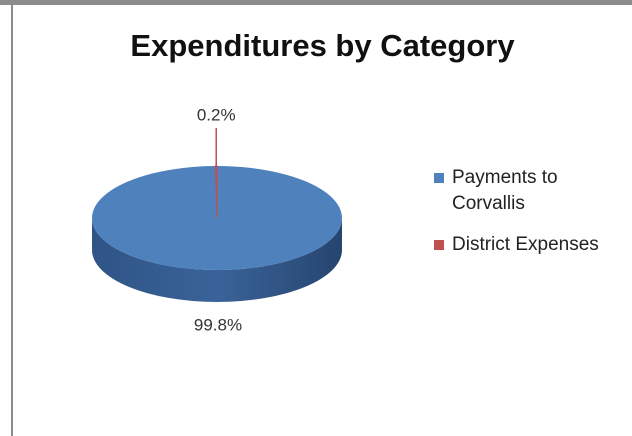  I want to click on legend-item: District Expenses, so click(526, 245).